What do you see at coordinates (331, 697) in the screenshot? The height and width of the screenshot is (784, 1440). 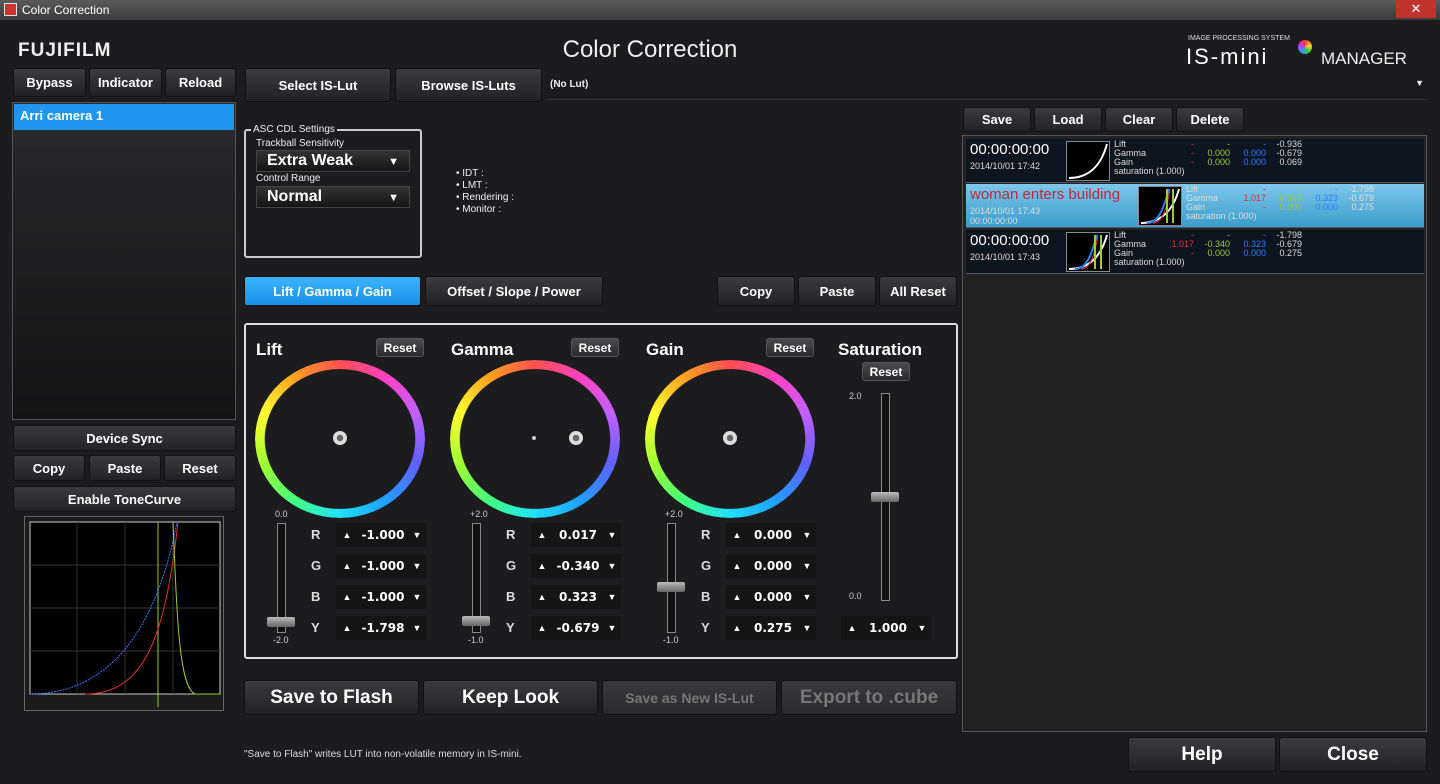 I see `save-to-flash-button: Save to Flash` at bounding box center [331, 697].